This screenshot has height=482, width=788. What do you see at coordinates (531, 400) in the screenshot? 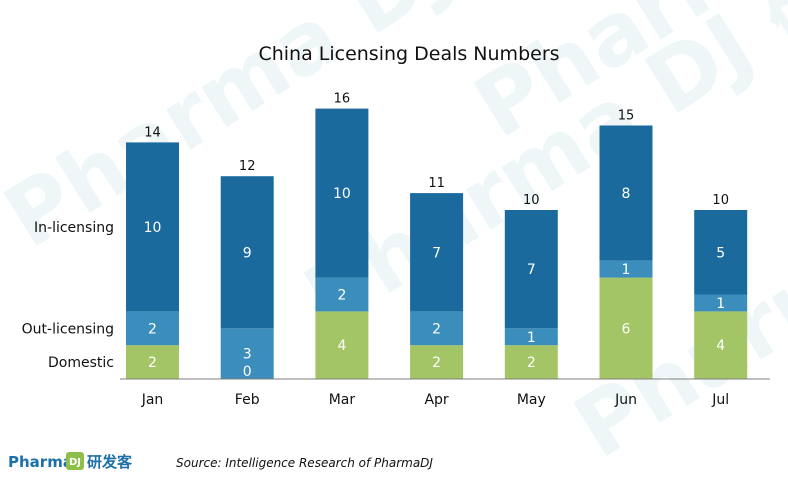
I see `category-label-may: May` at bounding box center [531, 400].